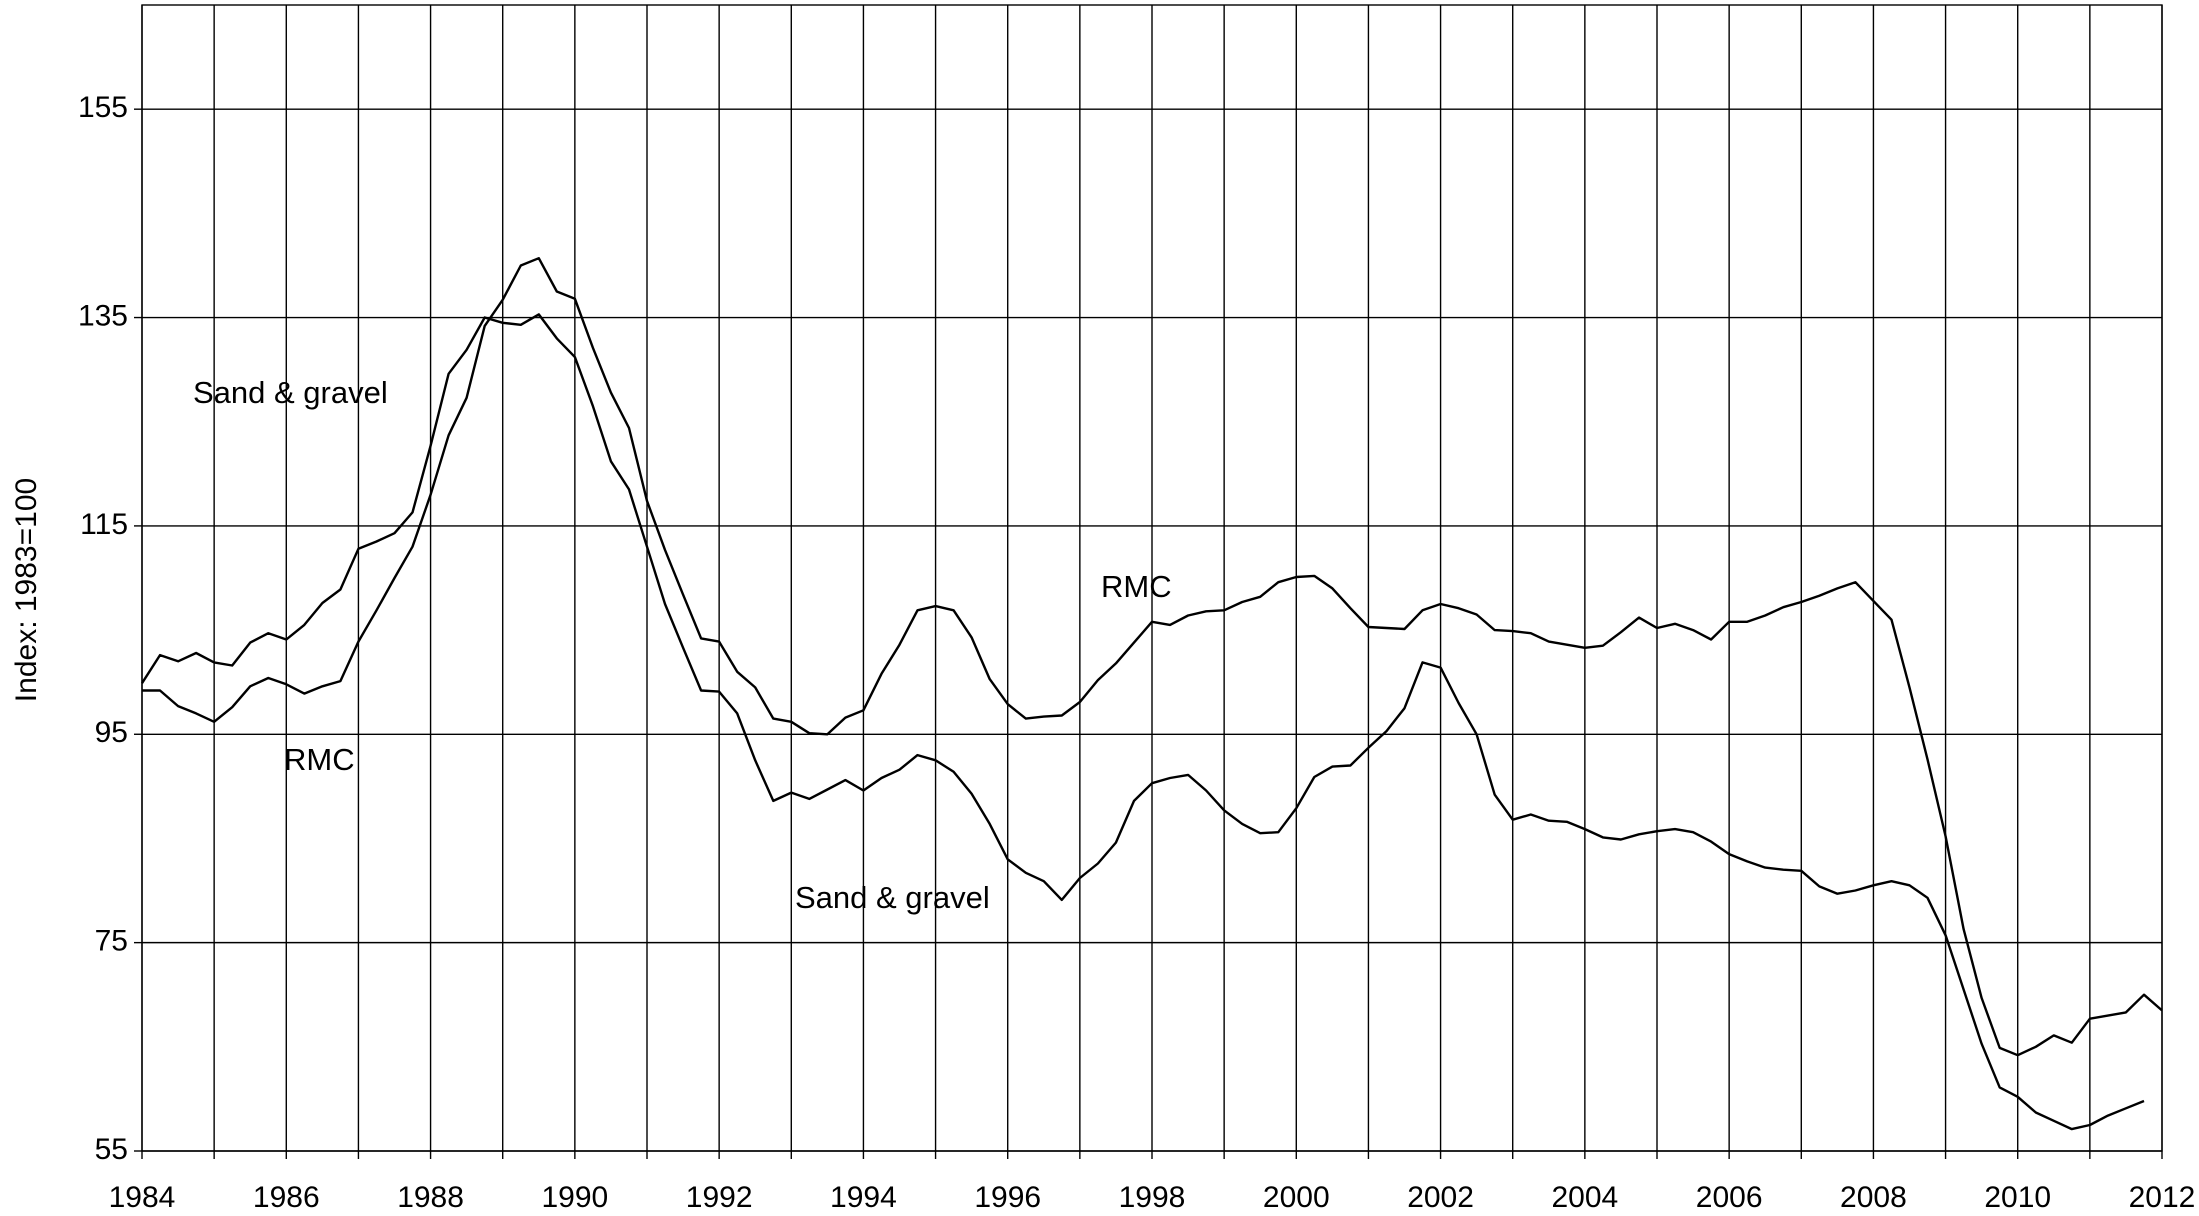 Image resolution: width=2199 pixels, height=1216 pixels. I want to click on y-tick-label: 95, so click(111, 732).